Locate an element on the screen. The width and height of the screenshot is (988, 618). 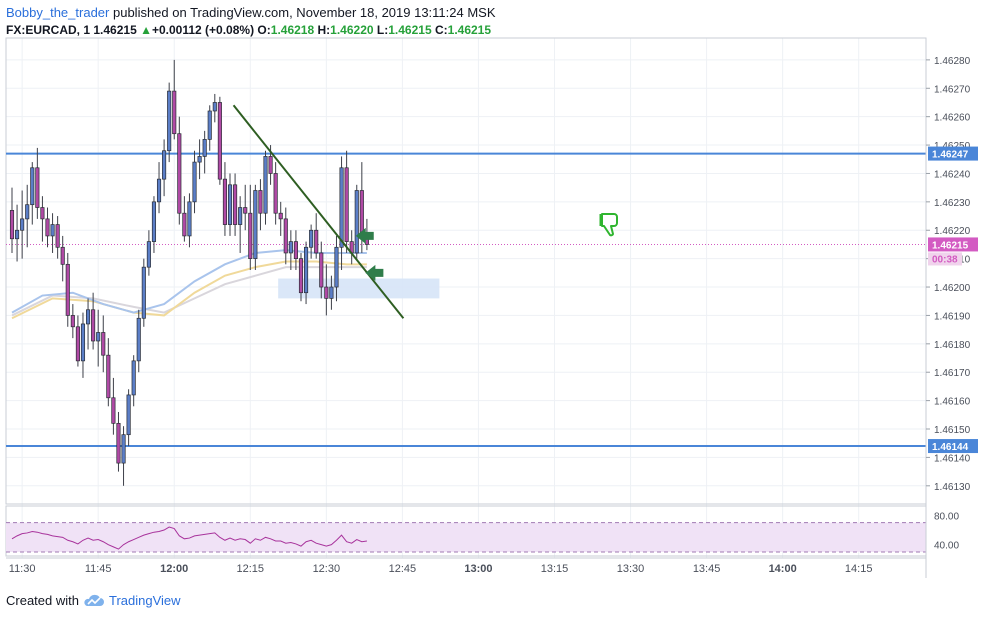
close-value: 1.46215 is located at coordinates (469, 30).